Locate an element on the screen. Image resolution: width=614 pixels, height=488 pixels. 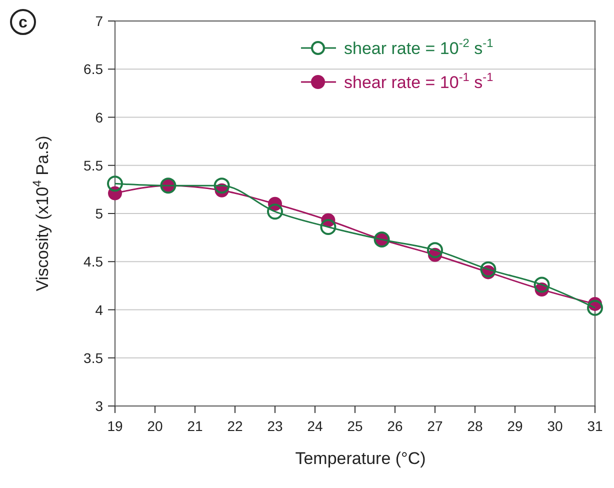
x-tick-label: 26 is located at coordinates (395, 426).